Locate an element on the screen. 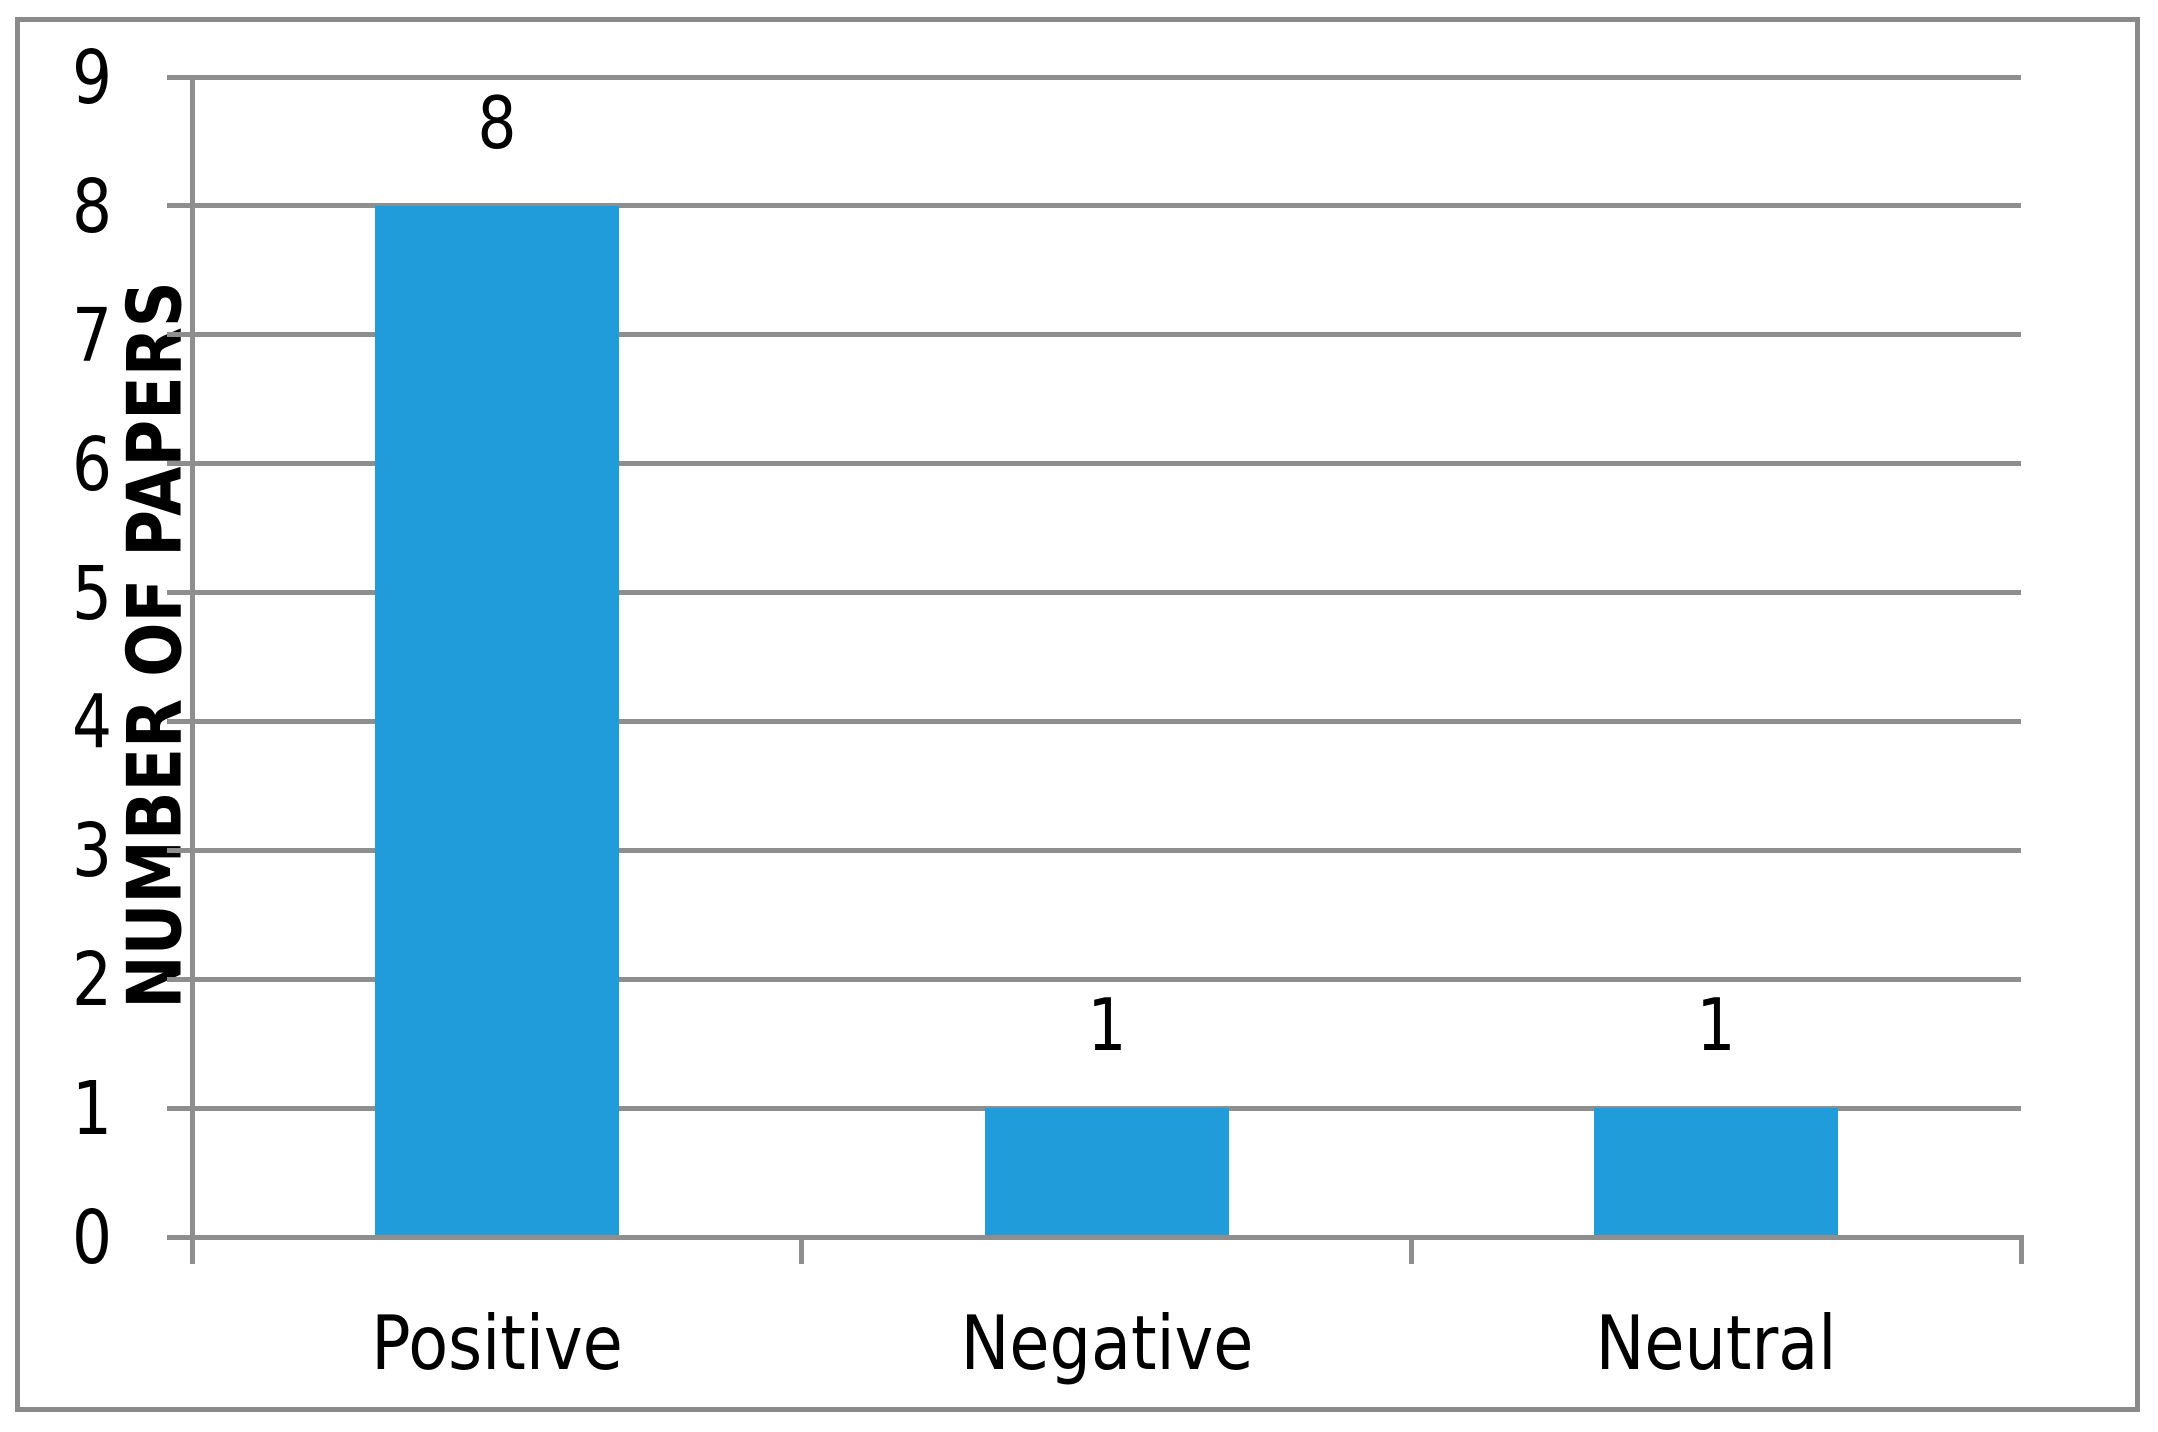 This screenshot has width=2158, height=1432. bar-negative is located at coordinates (1107, 1171).